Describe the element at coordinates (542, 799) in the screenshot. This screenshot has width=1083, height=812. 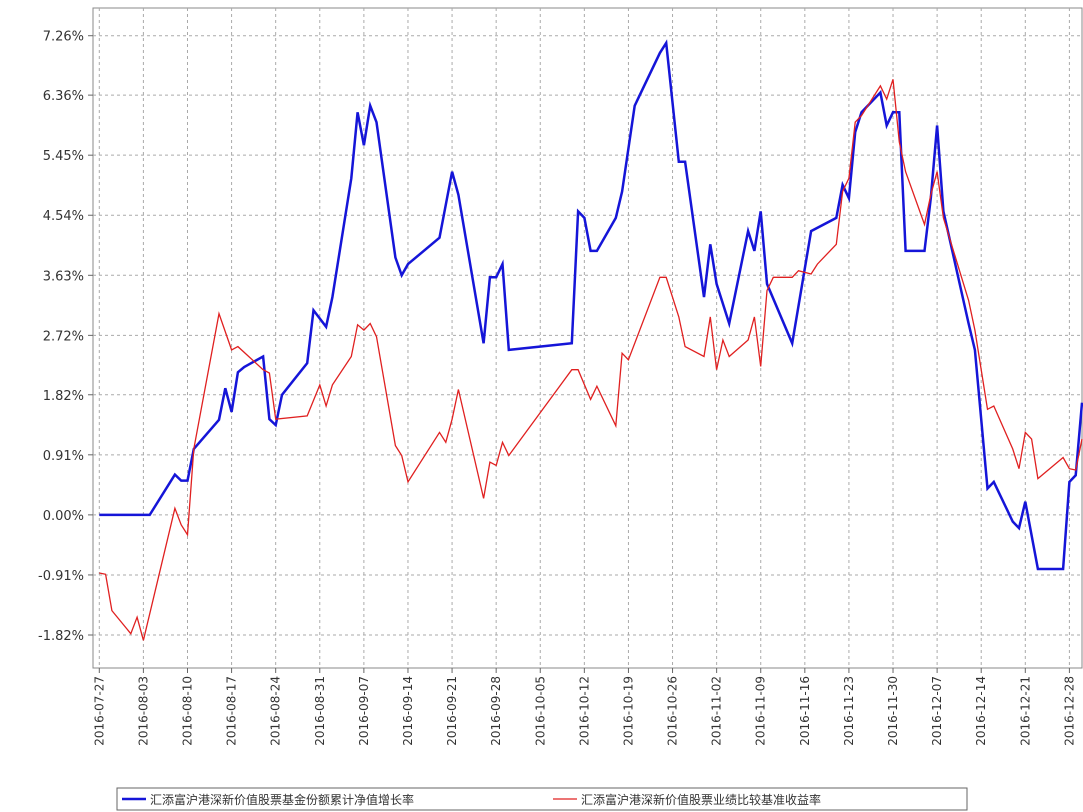
I see `legend` at that location.